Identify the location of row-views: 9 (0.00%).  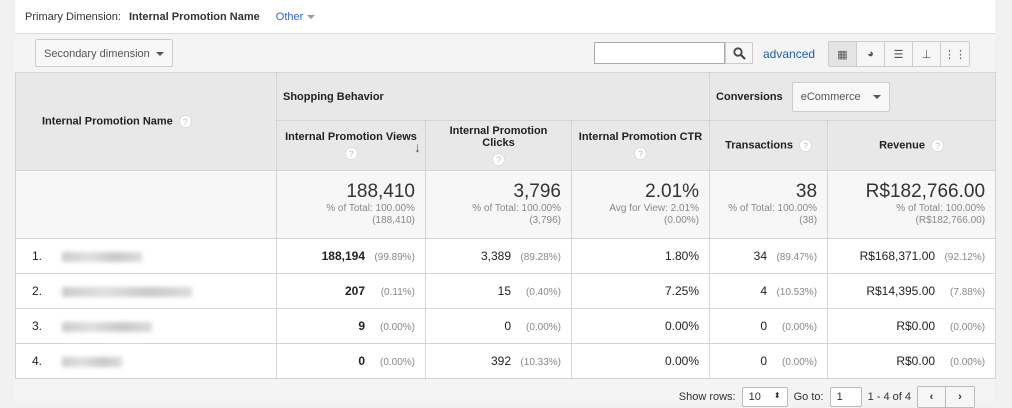
(351, 326).